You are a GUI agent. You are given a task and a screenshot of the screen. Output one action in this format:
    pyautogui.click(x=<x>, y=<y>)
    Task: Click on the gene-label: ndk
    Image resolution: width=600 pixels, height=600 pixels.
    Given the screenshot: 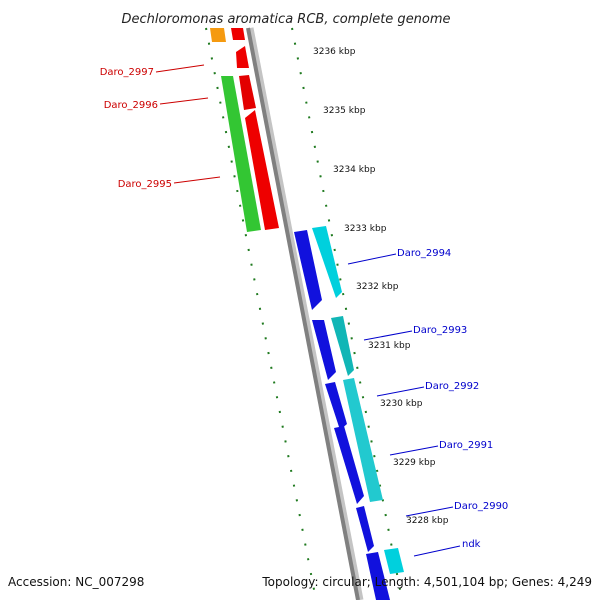 What is the action you would take?
    pyautogui.click(x=471, y=544)
    